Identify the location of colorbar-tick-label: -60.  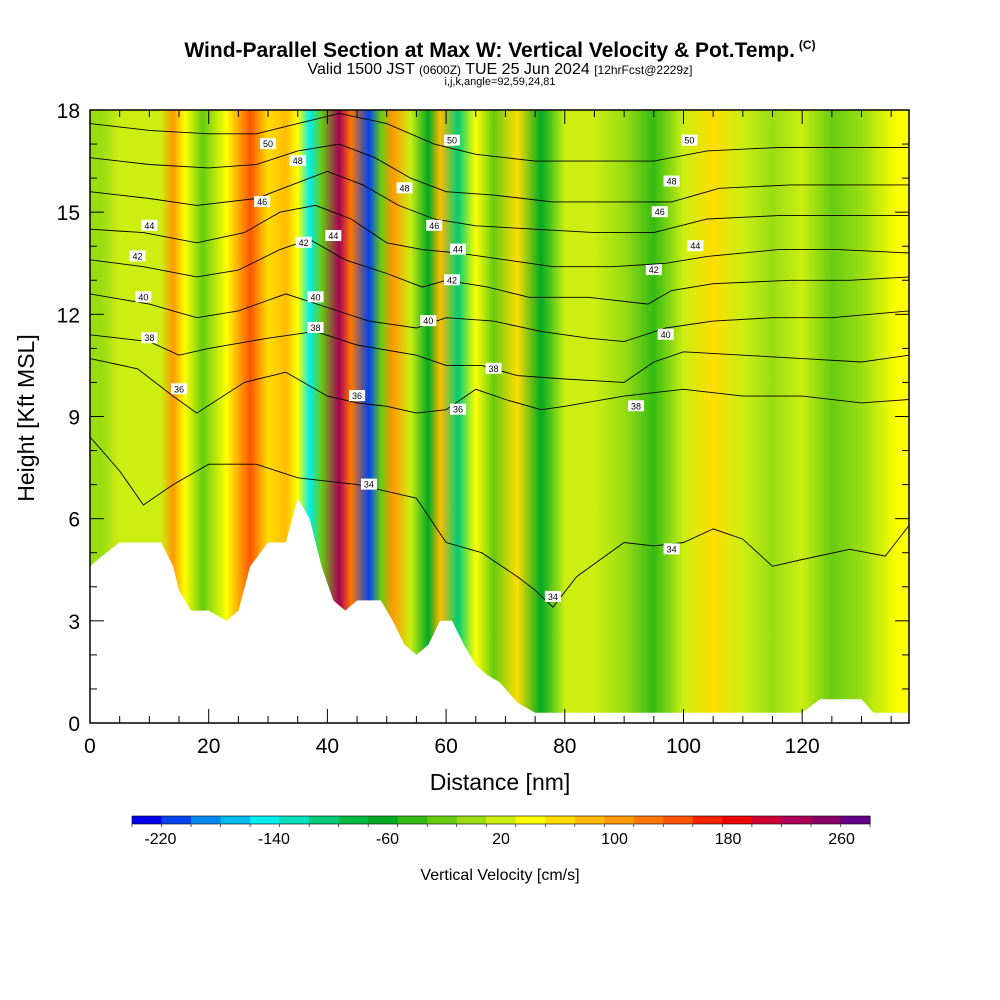
(387, 839).